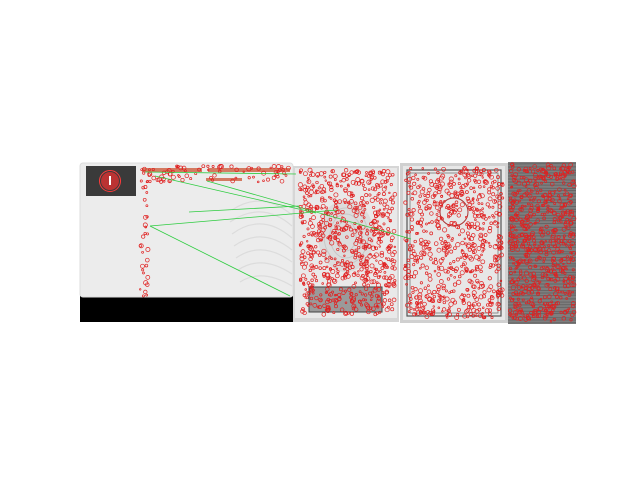 The width and height of the screenshot is (640, 480). I want to click on match-lines, so click(278, 234).